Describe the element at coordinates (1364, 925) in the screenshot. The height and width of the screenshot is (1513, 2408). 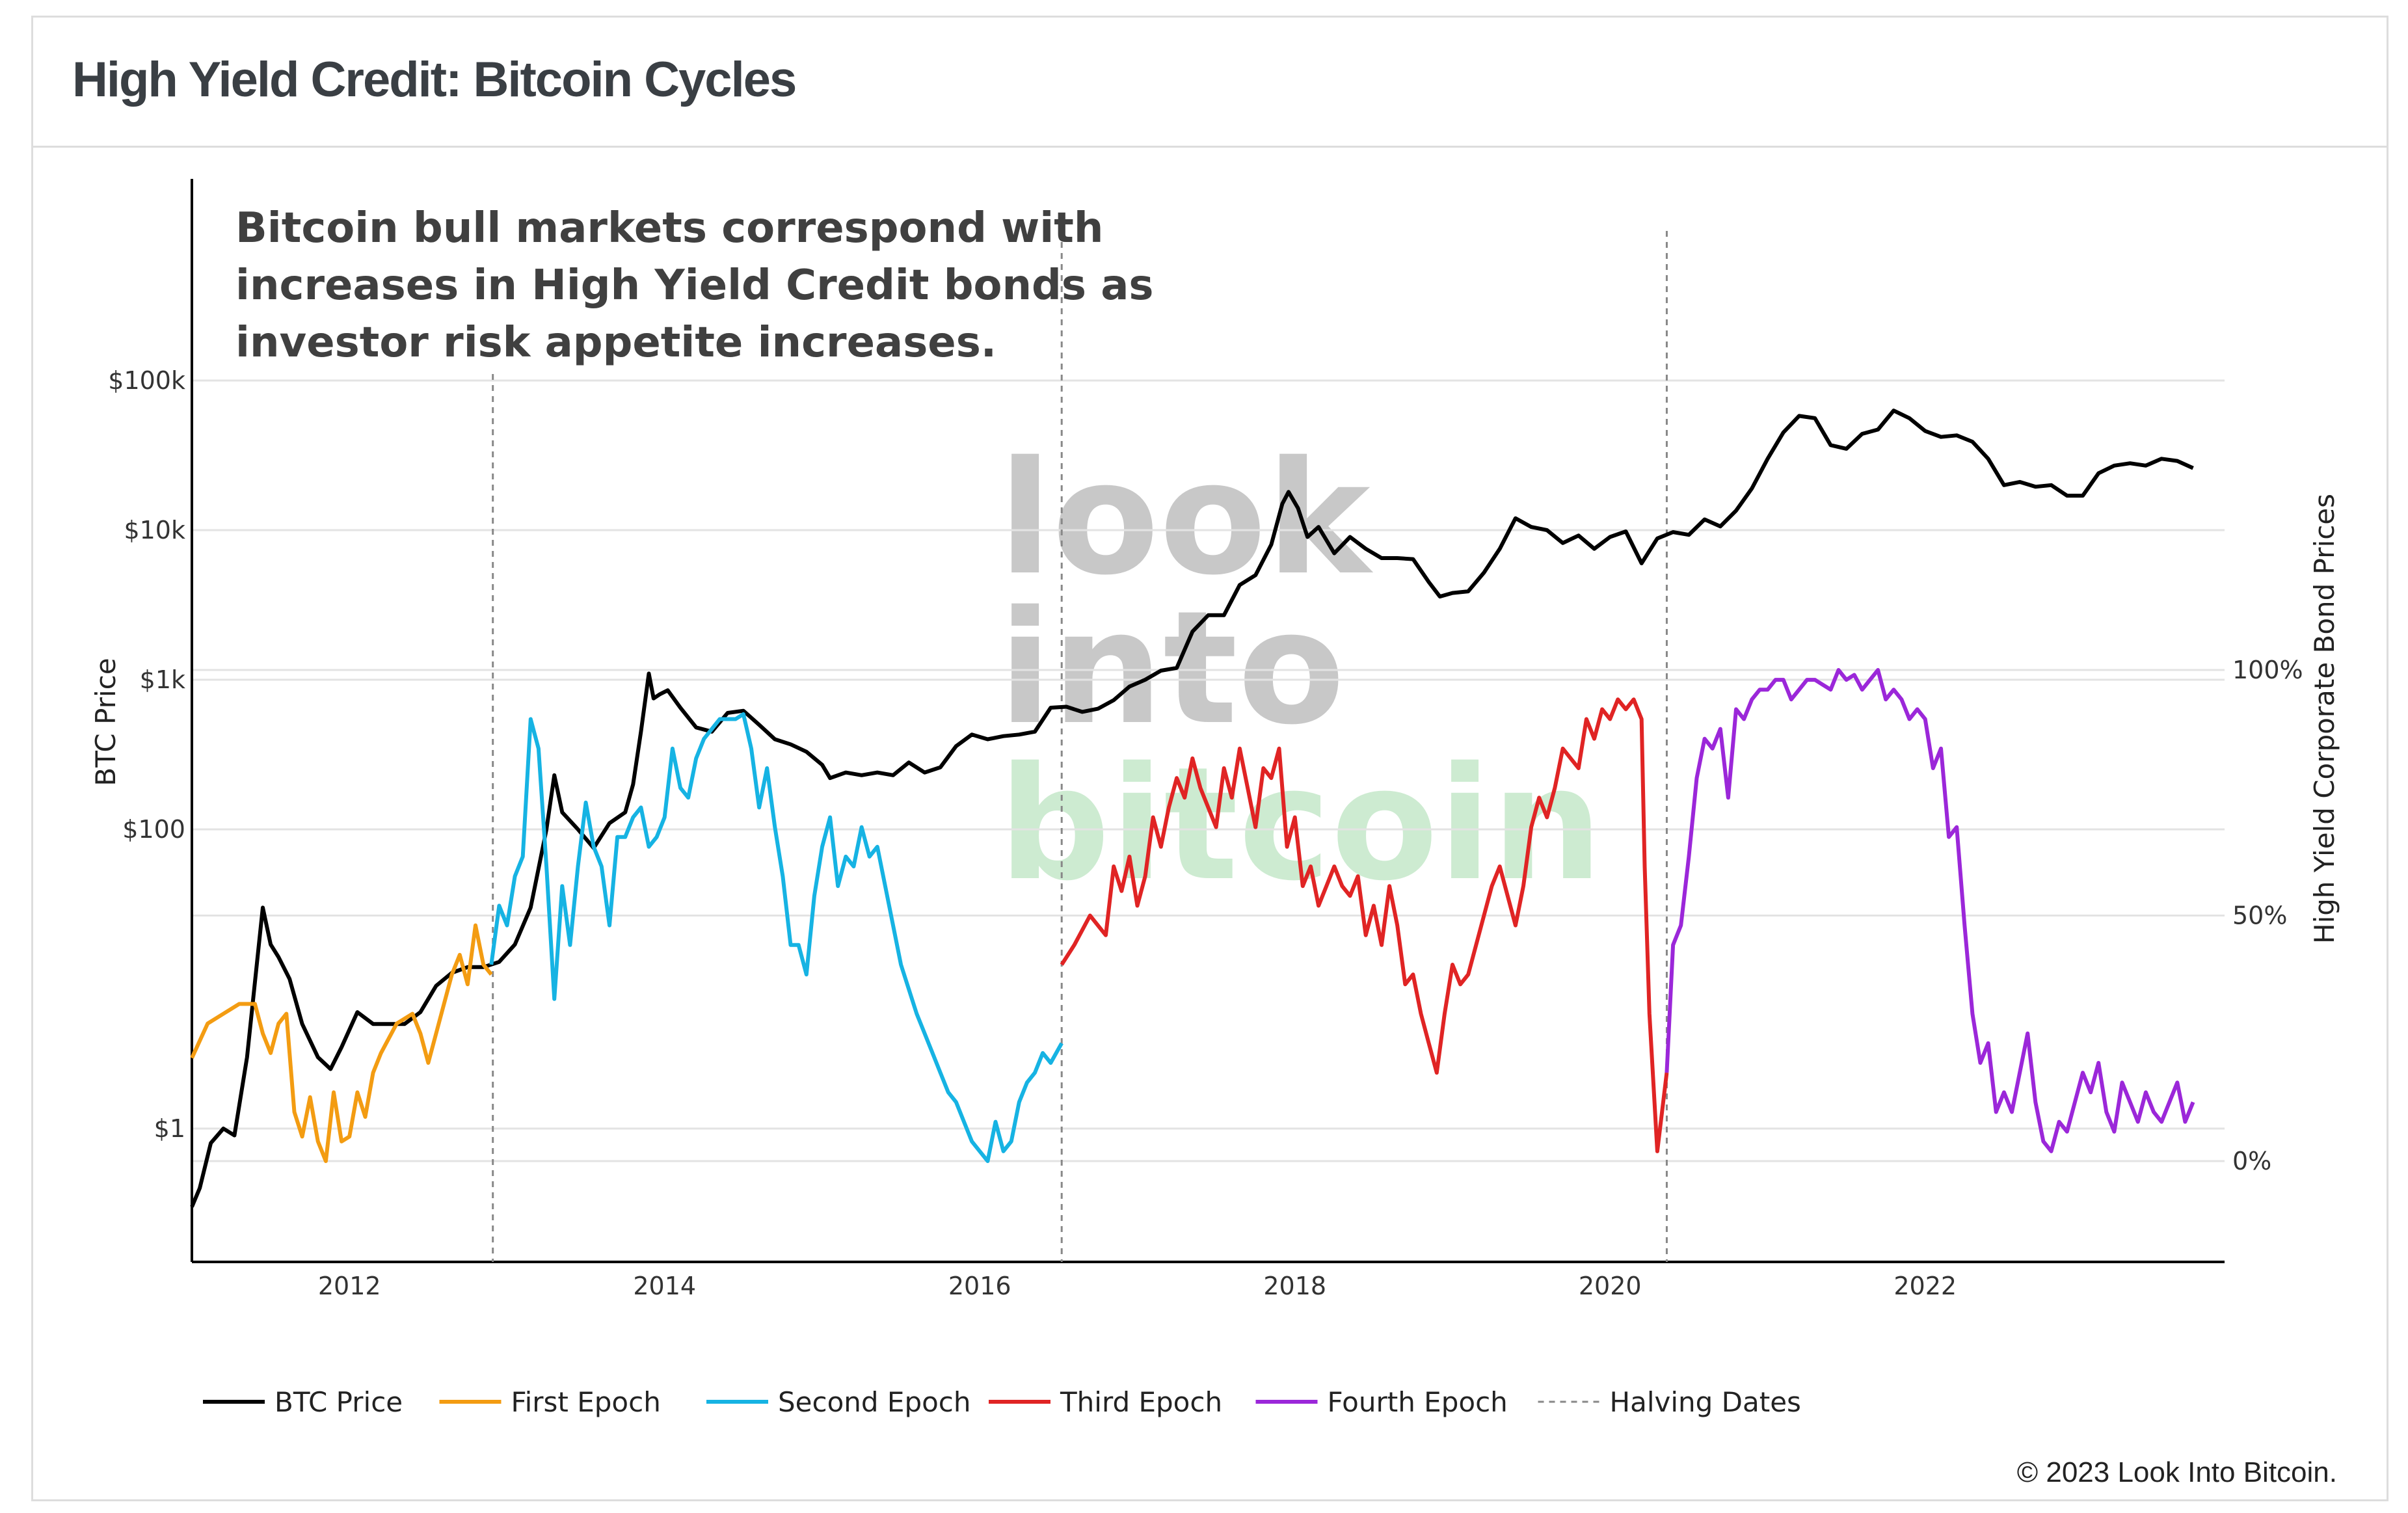
I see `series-line-third` at that location.